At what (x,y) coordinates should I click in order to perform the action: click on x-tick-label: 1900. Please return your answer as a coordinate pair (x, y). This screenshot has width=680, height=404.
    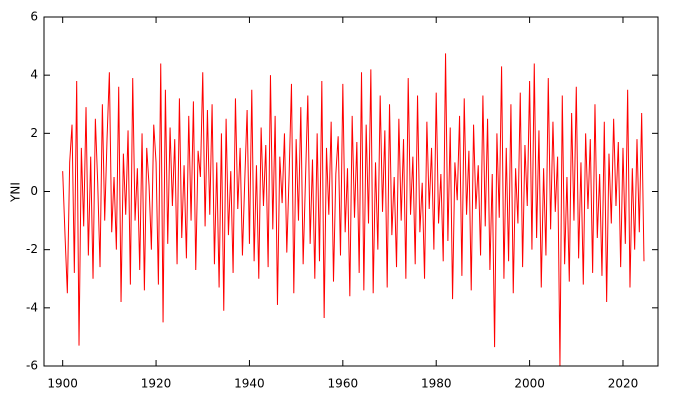
    Looking at the image, I should click on (62, 384).